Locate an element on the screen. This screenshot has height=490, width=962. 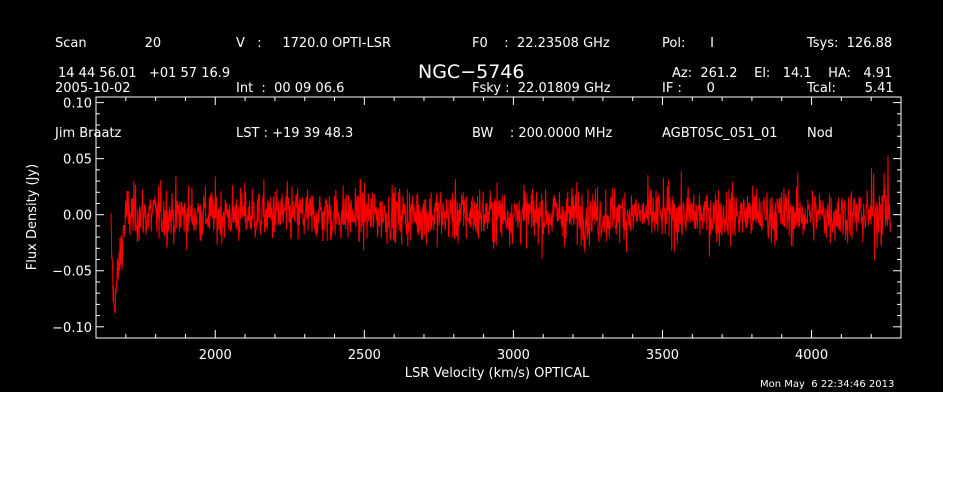
y-tick-label: −0.10 is located at coordinates (72, 328).